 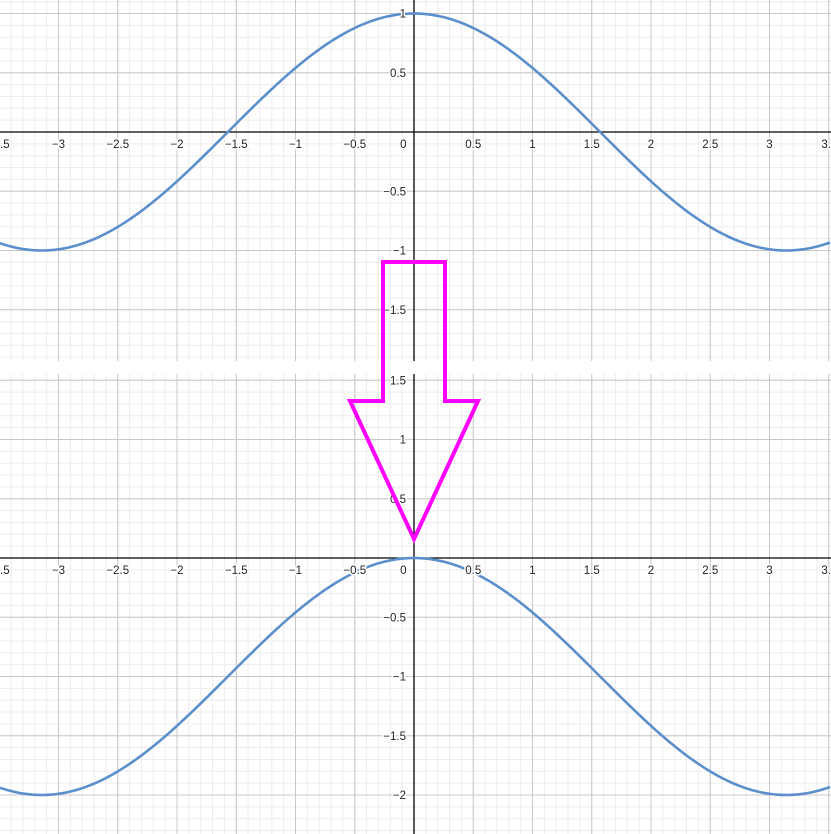 What do you see at coordinates (398, 74) in the screenshot?
I see `y-tick-label: 0.5` at bounding box center [398, 74].